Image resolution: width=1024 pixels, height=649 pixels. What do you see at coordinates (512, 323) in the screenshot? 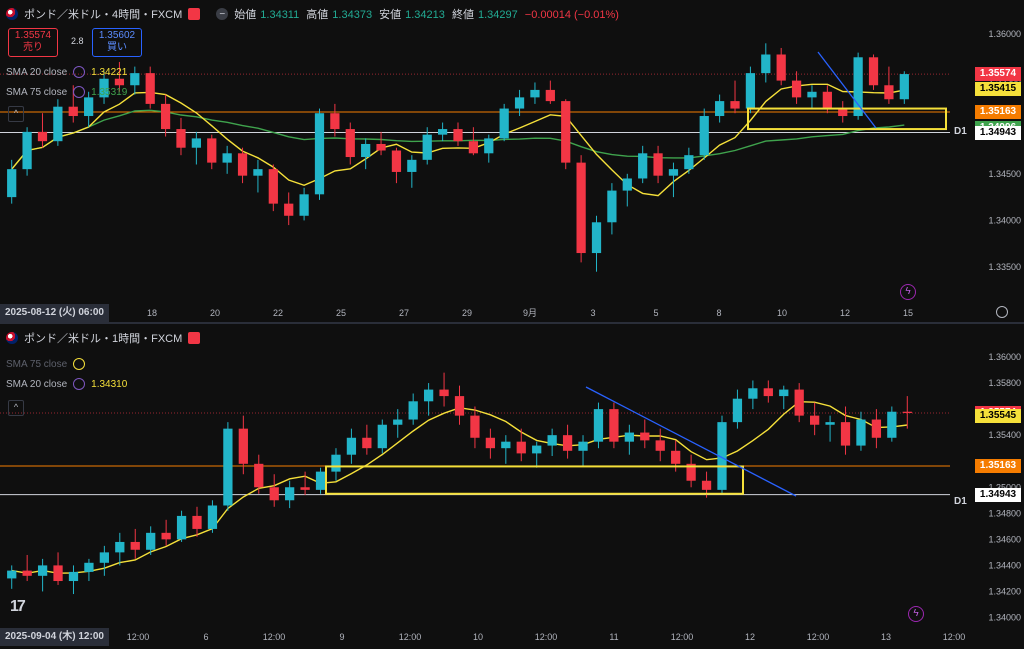
I see `pane-divider` at bounding box center [512, 323].